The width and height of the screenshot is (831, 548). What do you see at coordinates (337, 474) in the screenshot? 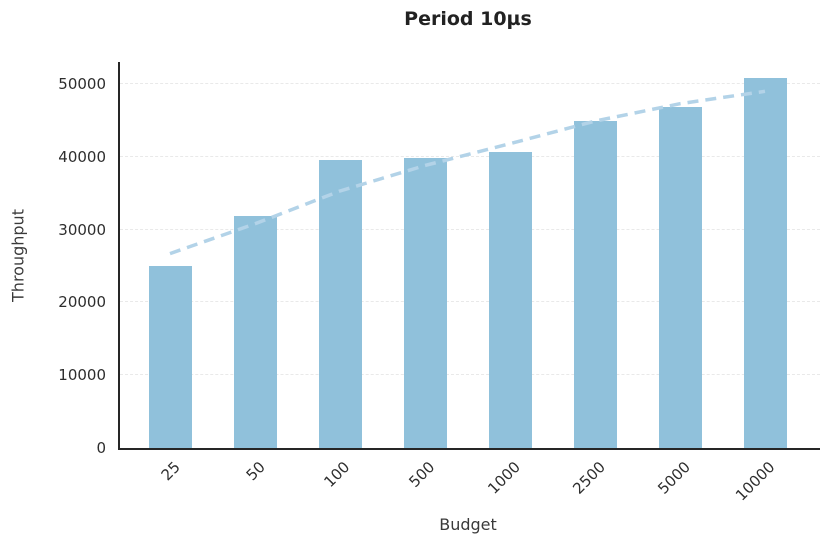
I see `x-tick-label: 100` at bounding box center [337, 474].